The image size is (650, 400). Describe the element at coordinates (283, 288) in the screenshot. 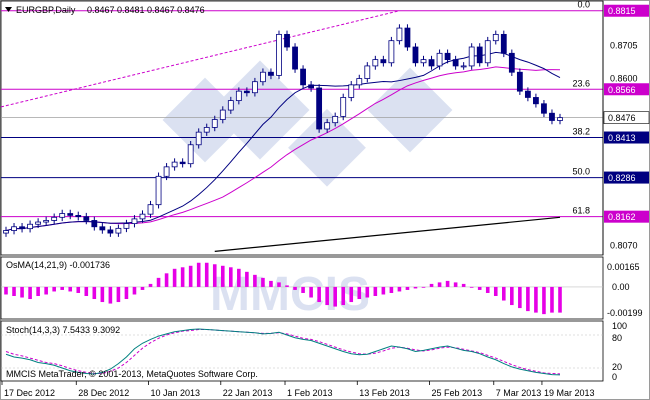

I see `osma-histogram` at that location.